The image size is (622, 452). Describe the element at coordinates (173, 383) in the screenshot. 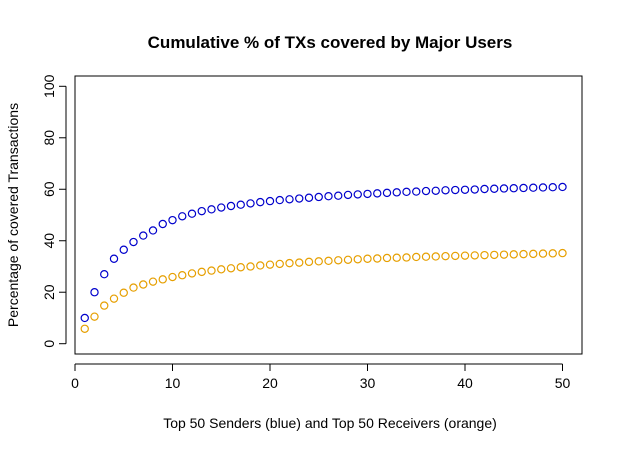

I see `x-tick-label: 10` at that location.